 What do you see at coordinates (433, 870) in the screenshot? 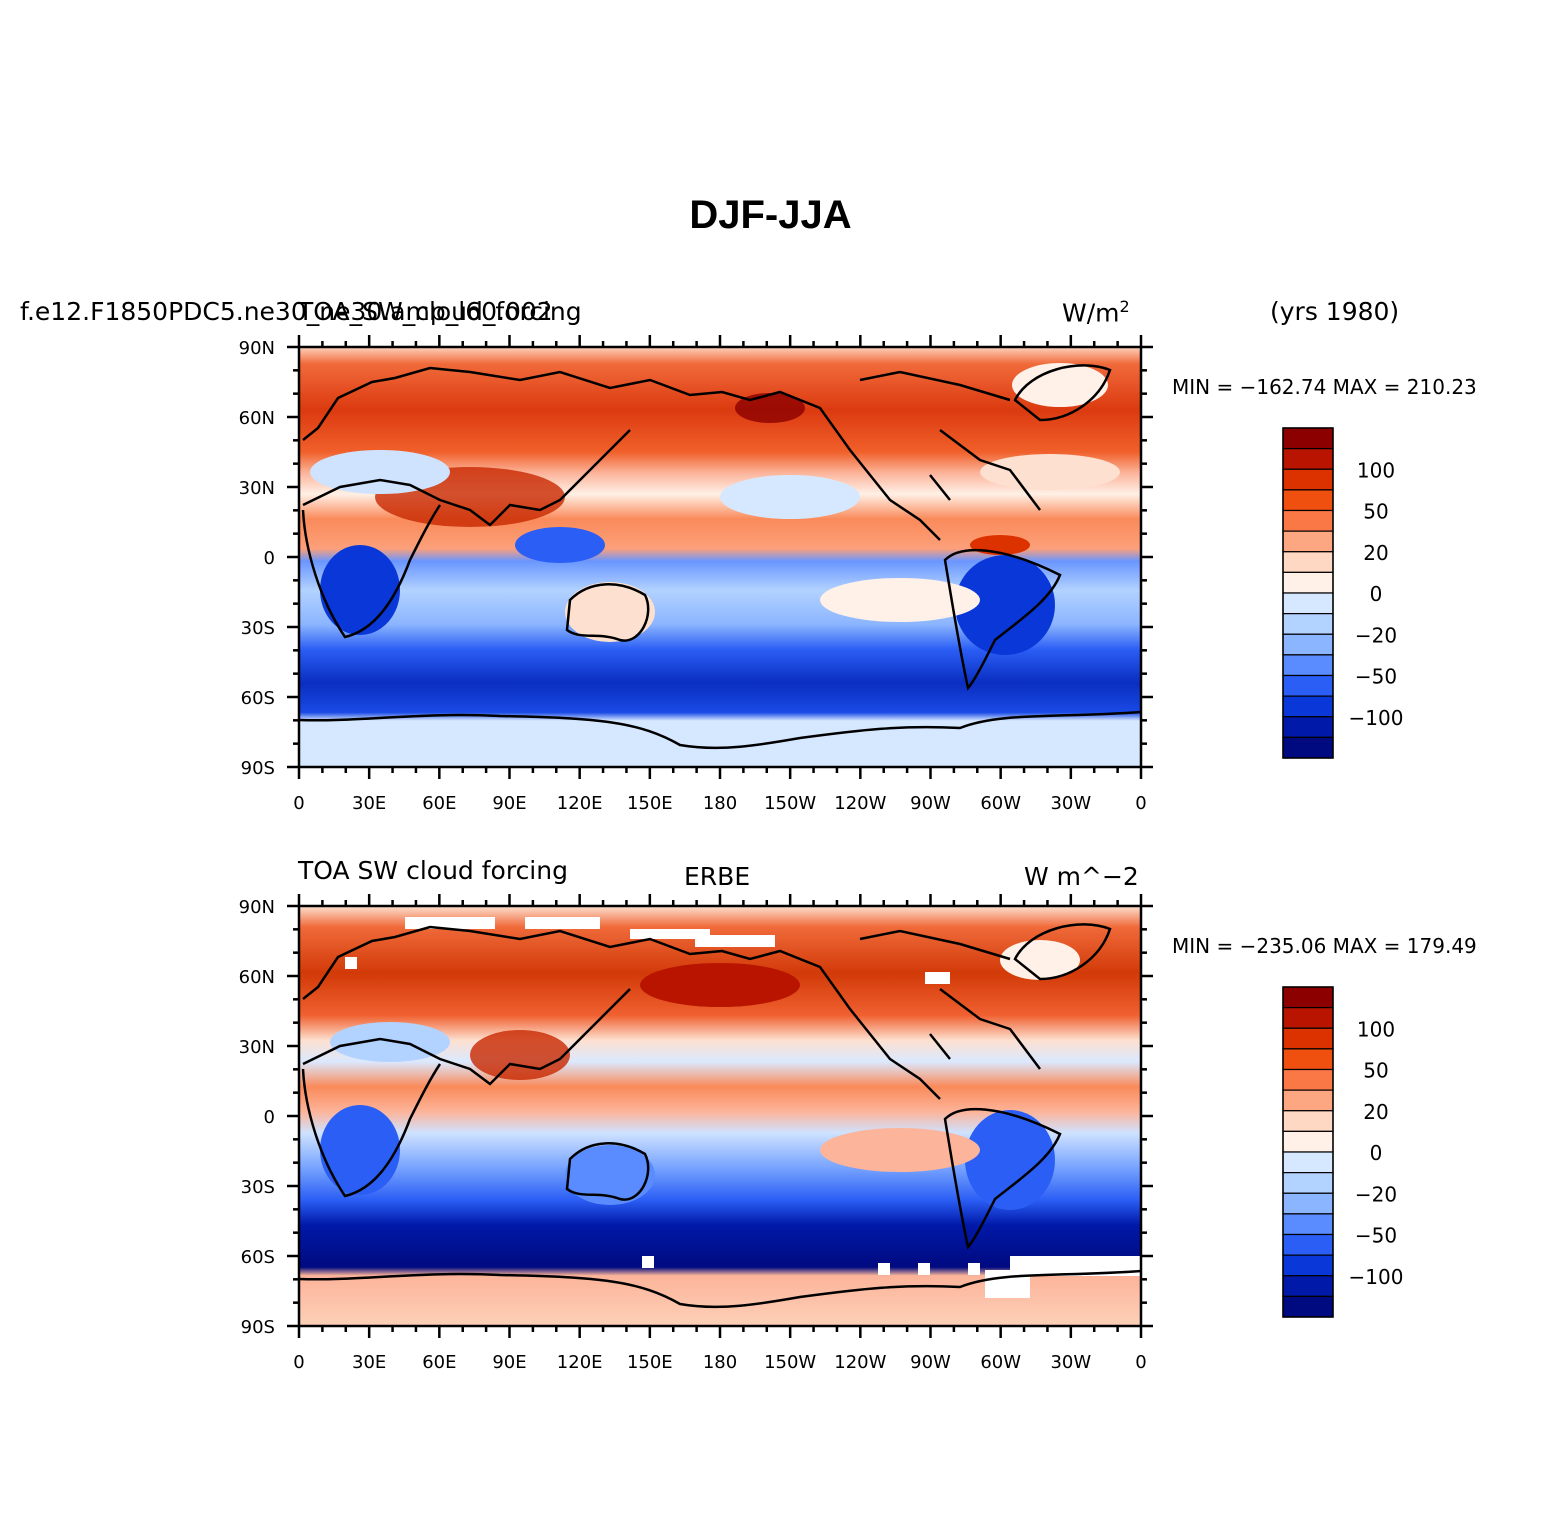
I see `panel2-variable-label: TOA SW cloud forcing` at bounding box center [433, 870].